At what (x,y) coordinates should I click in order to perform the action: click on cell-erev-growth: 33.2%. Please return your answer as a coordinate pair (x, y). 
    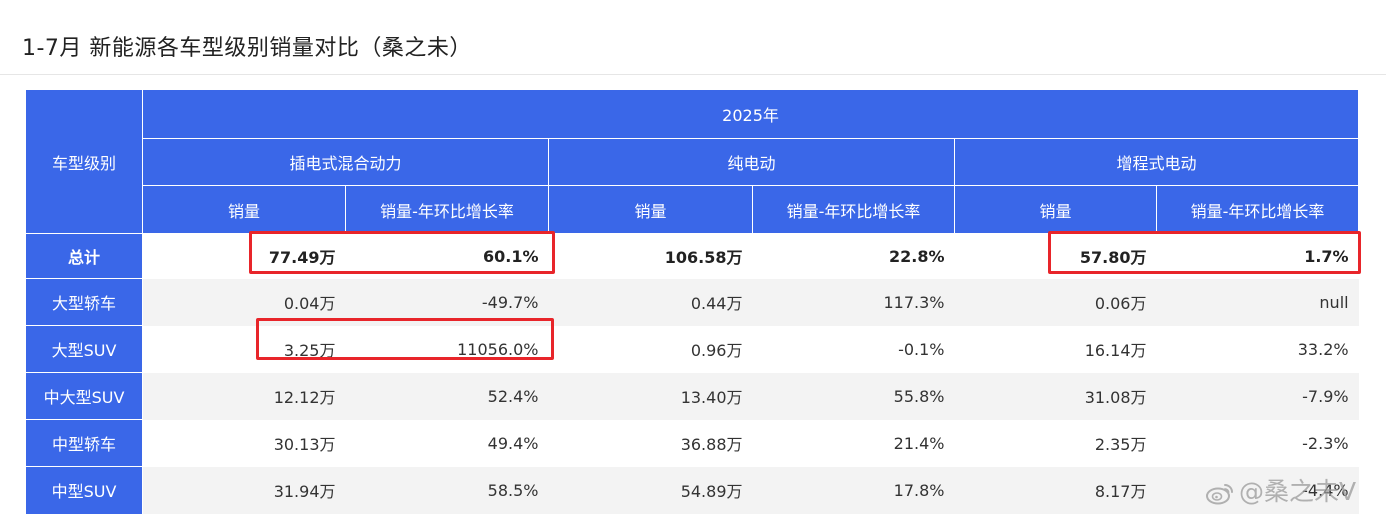
    Looking at the image, I should click on (1257, 349).